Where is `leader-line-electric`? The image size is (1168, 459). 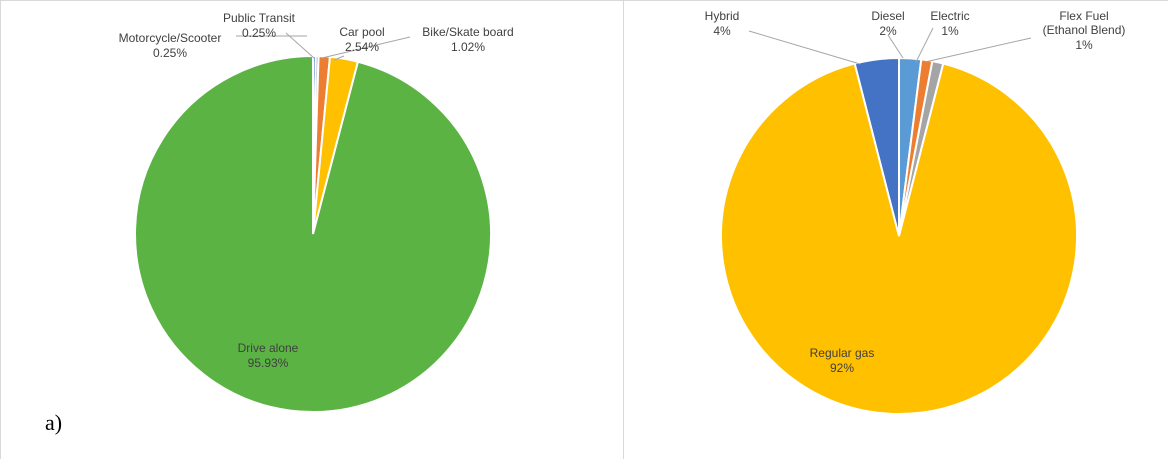
leader-line-electric is located at coordinates (924, 45).